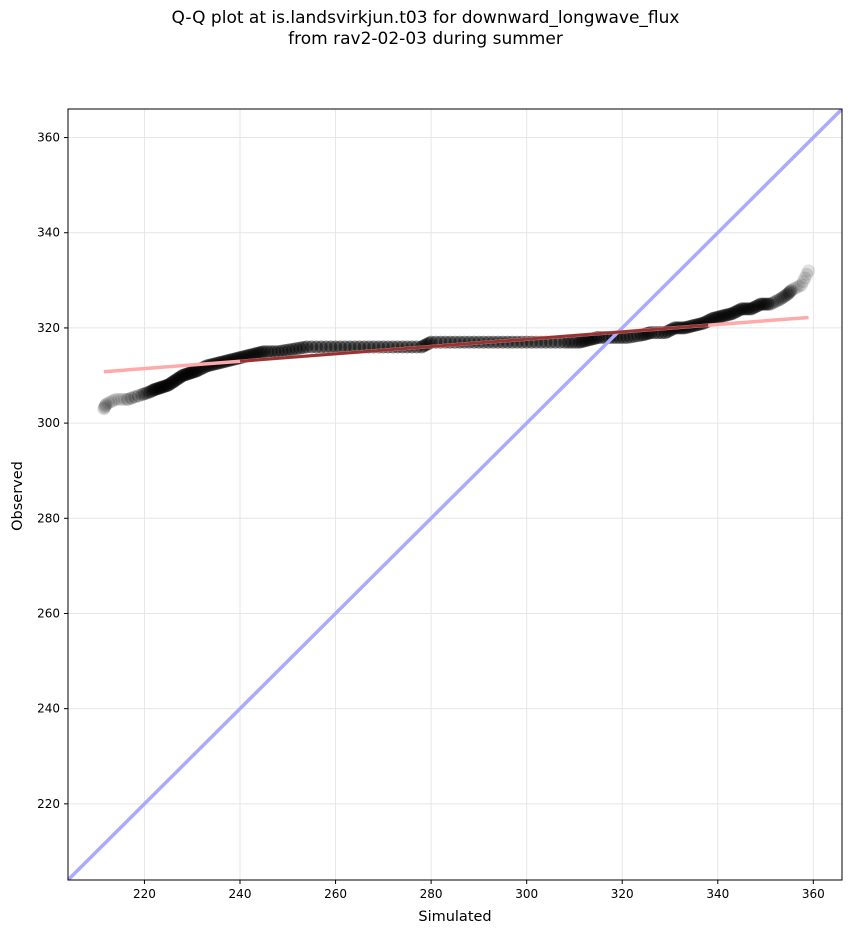 The height and width of the screenshot is (934, 851). What do you see at coordinates (431, 894) in the screenshot?
I see `x-tick-label: 280` at bounding box center [431, 894].